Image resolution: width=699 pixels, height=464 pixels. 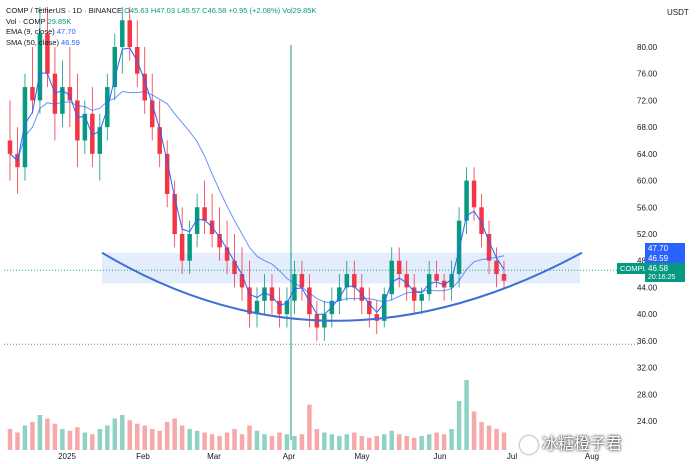 What do you see at coordinates (665, 248) in the screenshot?
I see `ema-price-tag: 47.70` at bounding box center [665, 248].